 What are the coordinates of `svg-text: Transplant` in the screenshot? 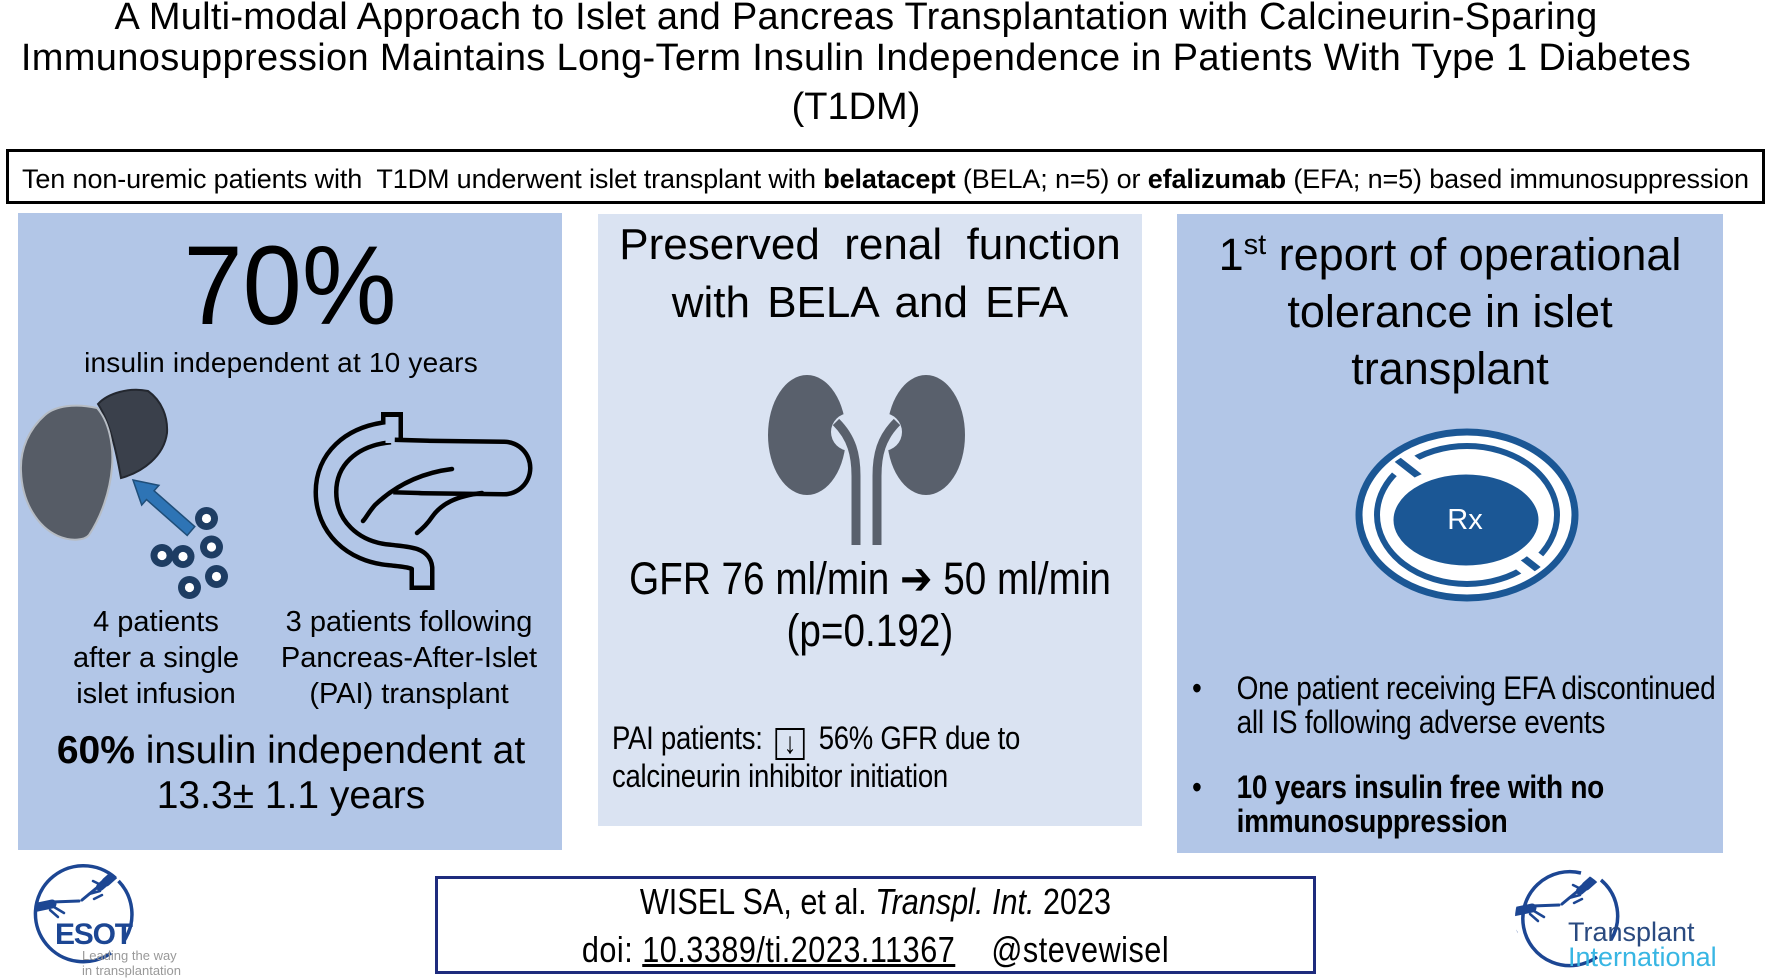 It's located at (1631, 932).